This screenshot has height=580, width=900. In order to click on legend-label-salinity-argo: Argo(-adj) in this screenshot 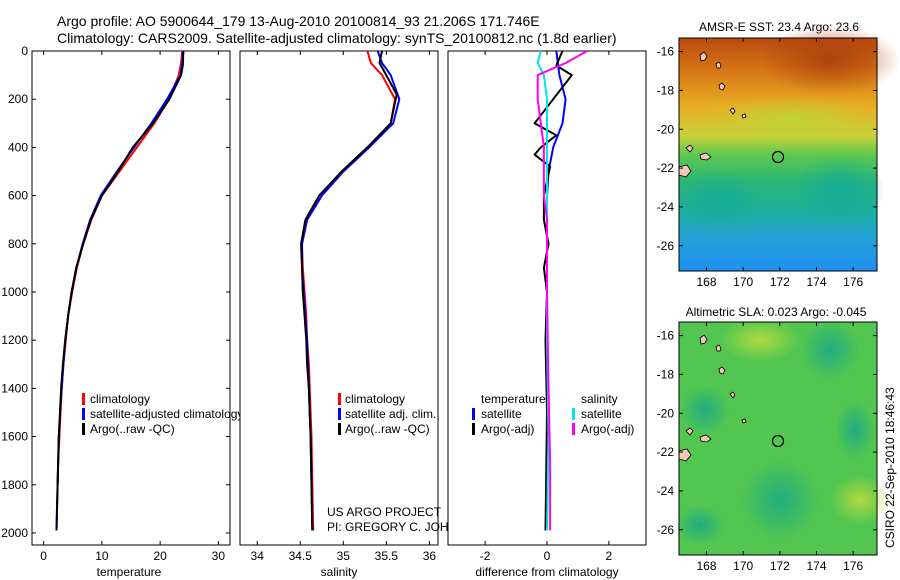, I will do `click(607, 429)`.